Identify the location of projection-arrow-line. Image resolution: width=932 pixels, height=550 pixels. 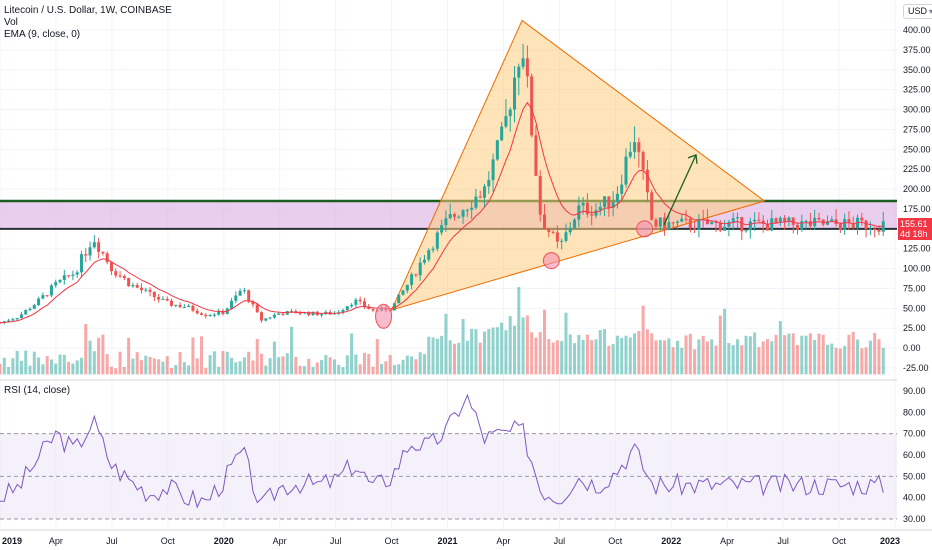
(680, 190).